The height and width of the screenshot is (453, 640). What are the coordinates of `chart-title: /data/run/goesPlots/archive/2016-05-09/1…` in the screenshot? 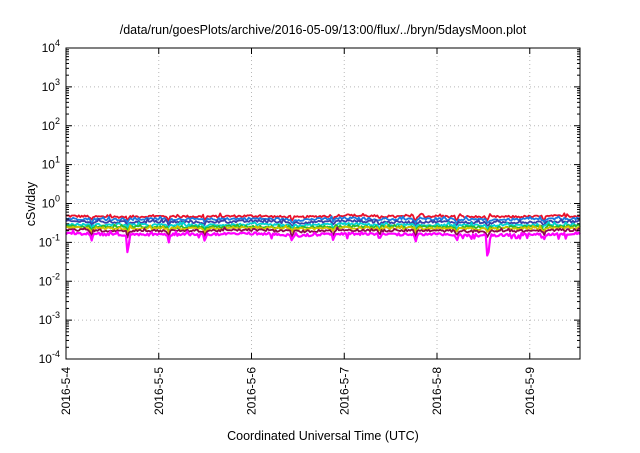 It's located at (323, 30).